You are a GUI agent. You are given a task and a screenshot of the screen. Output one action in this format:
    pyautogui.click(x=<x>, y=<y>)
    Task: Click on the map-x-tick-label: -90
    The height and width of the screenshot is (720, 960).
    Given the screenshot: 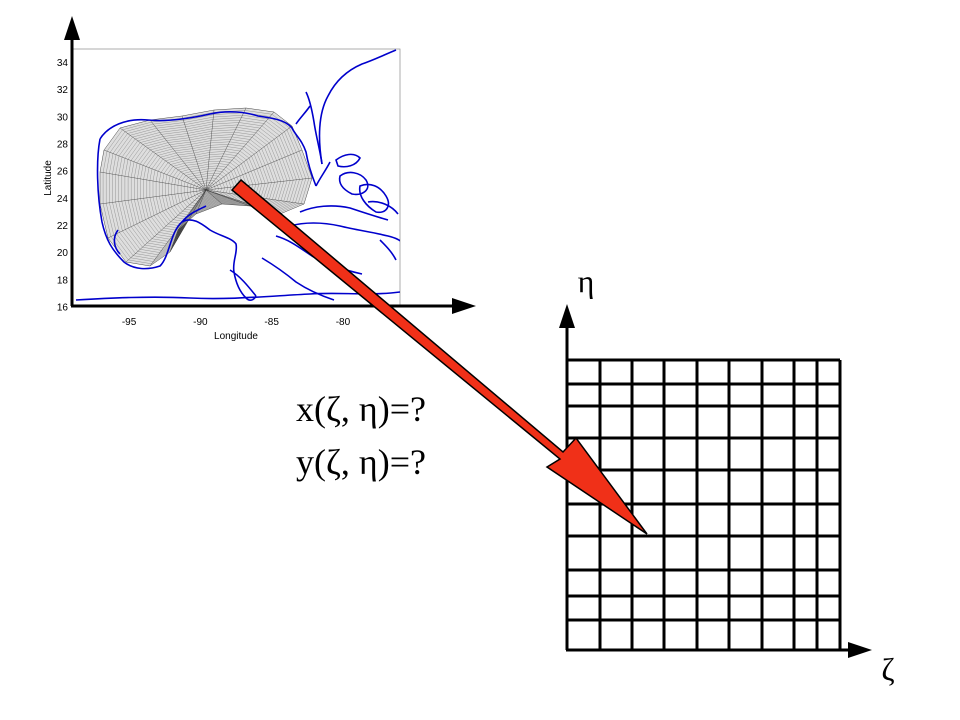 What is the action you would take?
    pyautogui.click(x=200, y=322)
    